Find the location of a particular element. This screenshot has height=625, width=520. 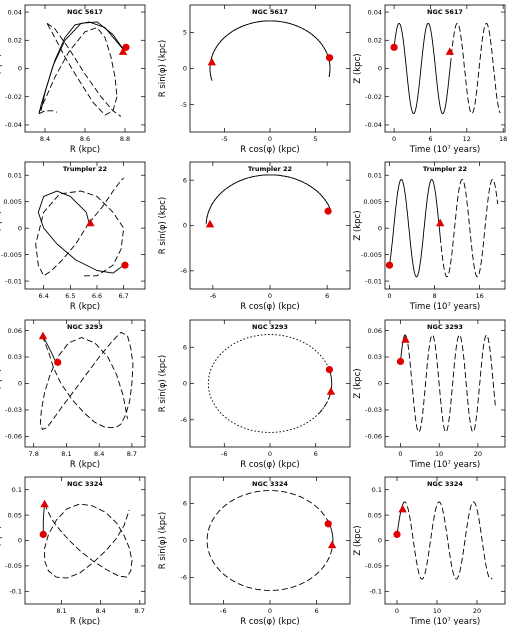

x-tick-label: 6.6 is located at coordinates (97, 296).